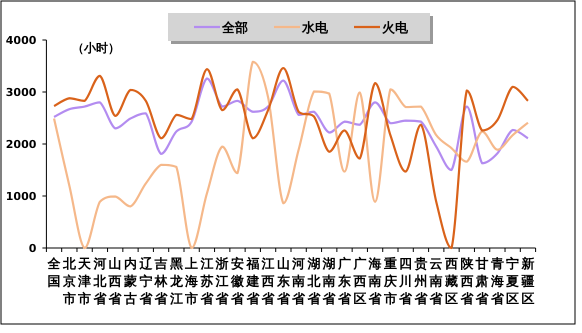  What do you see at coordinates (84, 282) in the screenshot?
I see `x-tick-label: 天津市` at bounding box center [84, 282].